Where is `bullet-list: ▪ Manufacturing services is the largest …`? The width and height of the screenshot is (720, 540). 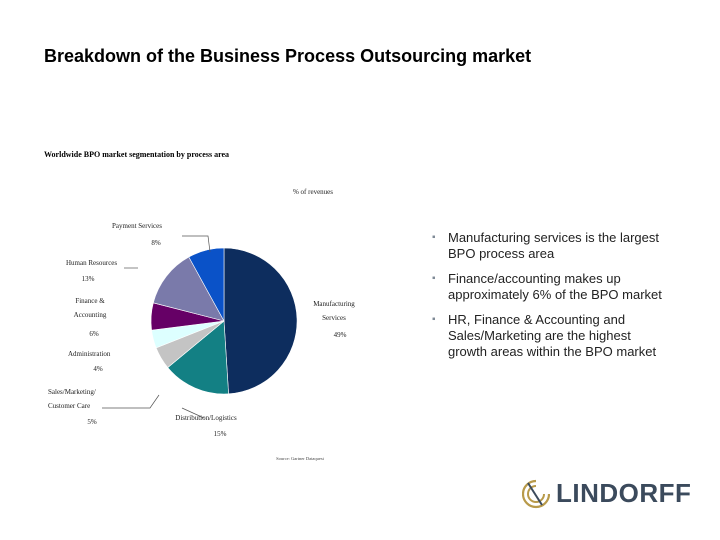
bullet-list: ▪ Manufacturing services is the largest … is located at coordinates (548, 299).